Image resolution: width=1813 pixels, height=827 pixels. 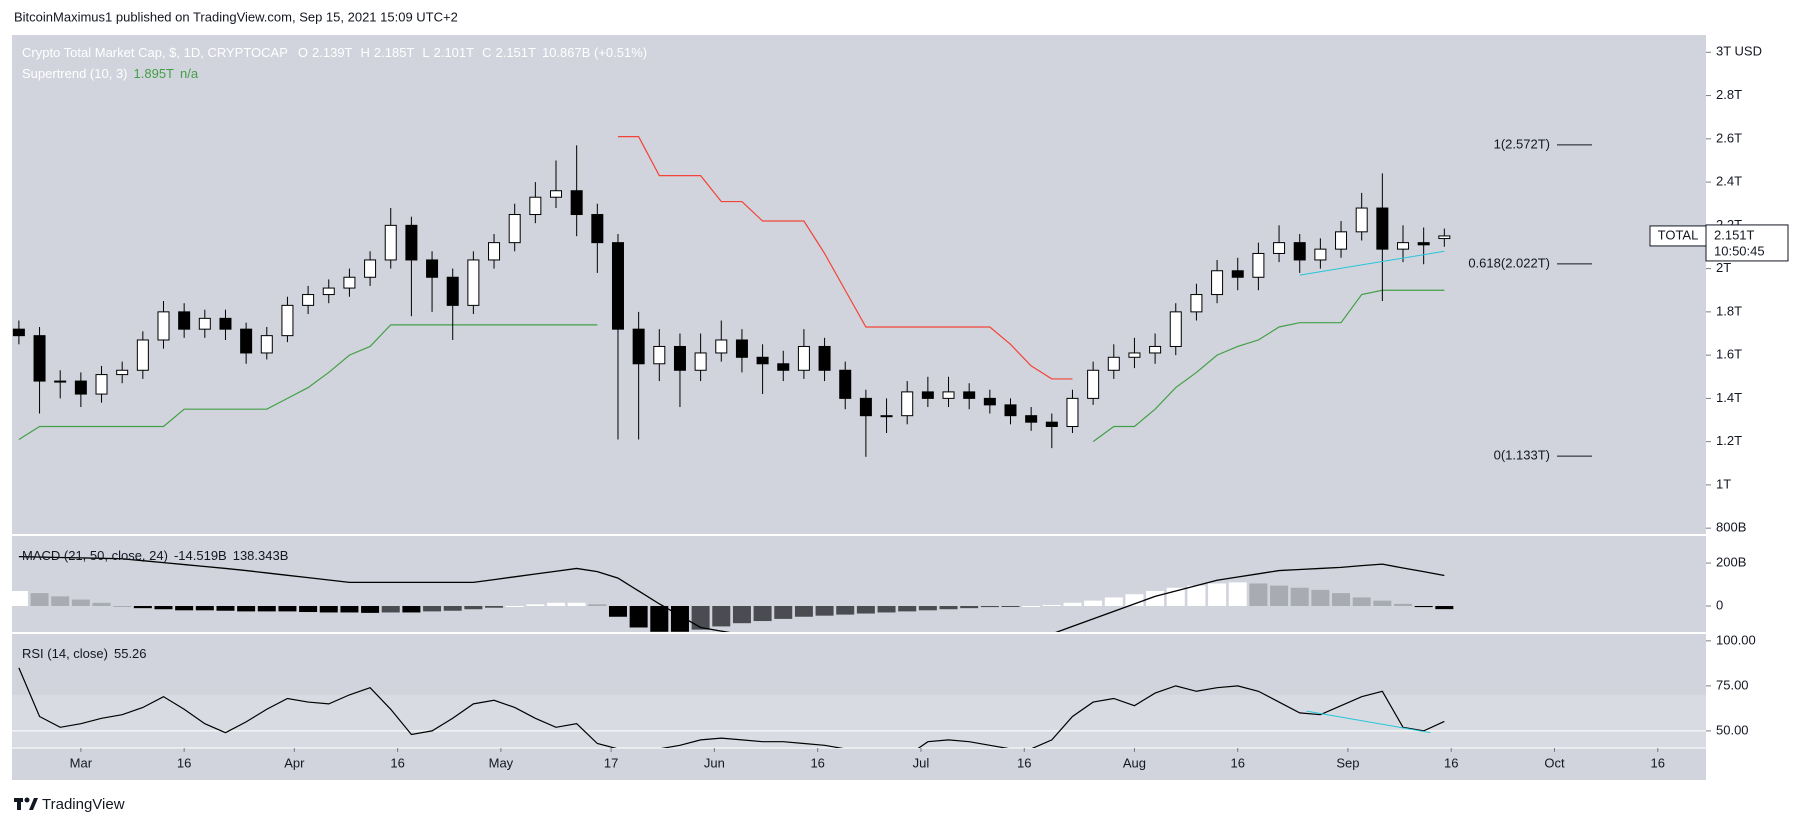 I want to click on x-tick-label: Mar, so click(x=81, y=762).